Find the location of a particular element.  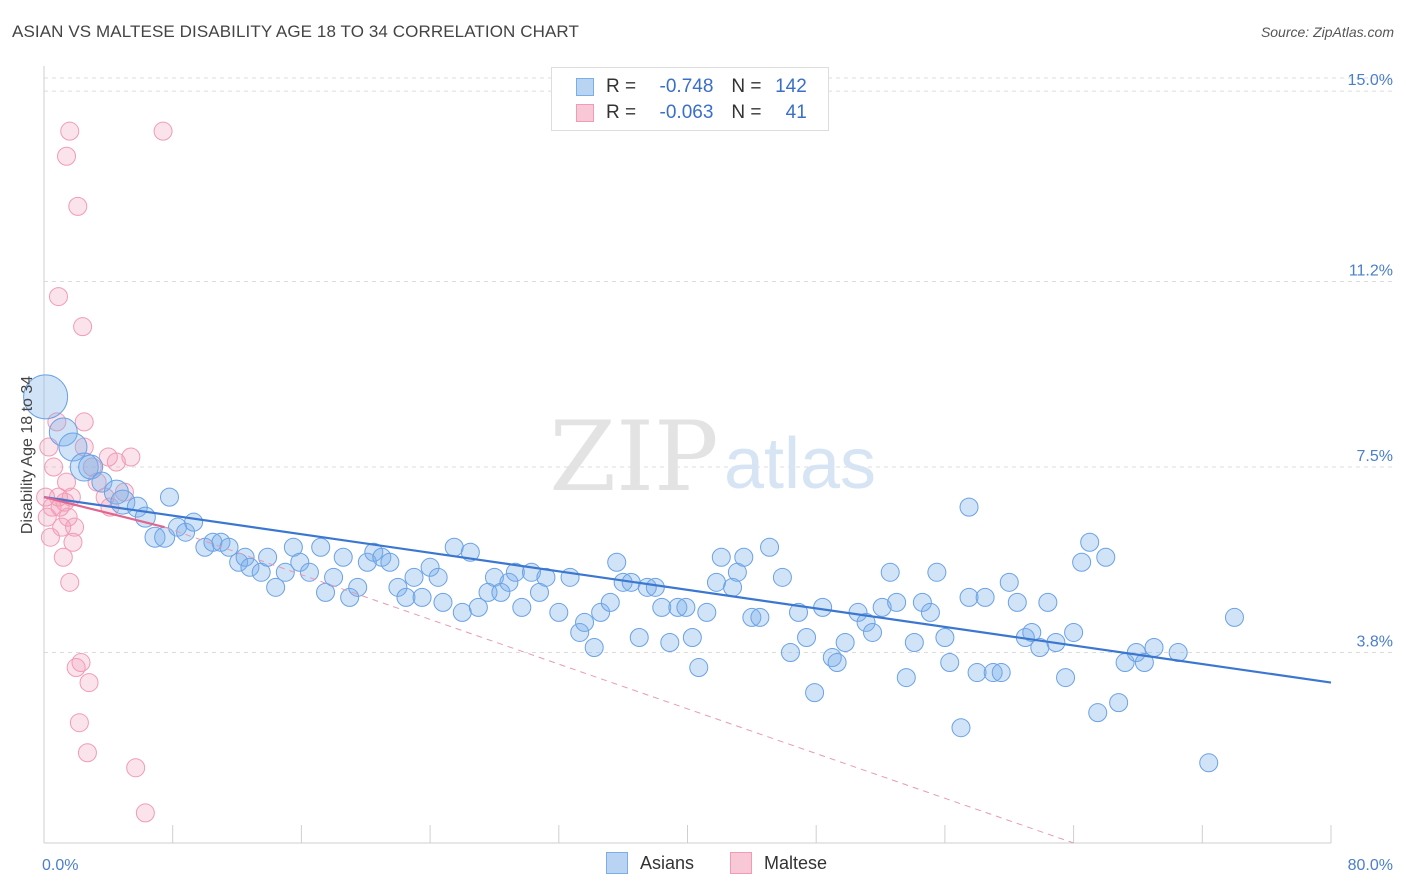

r-value-maltese: -0.063 is located at coordinates (686, 112).